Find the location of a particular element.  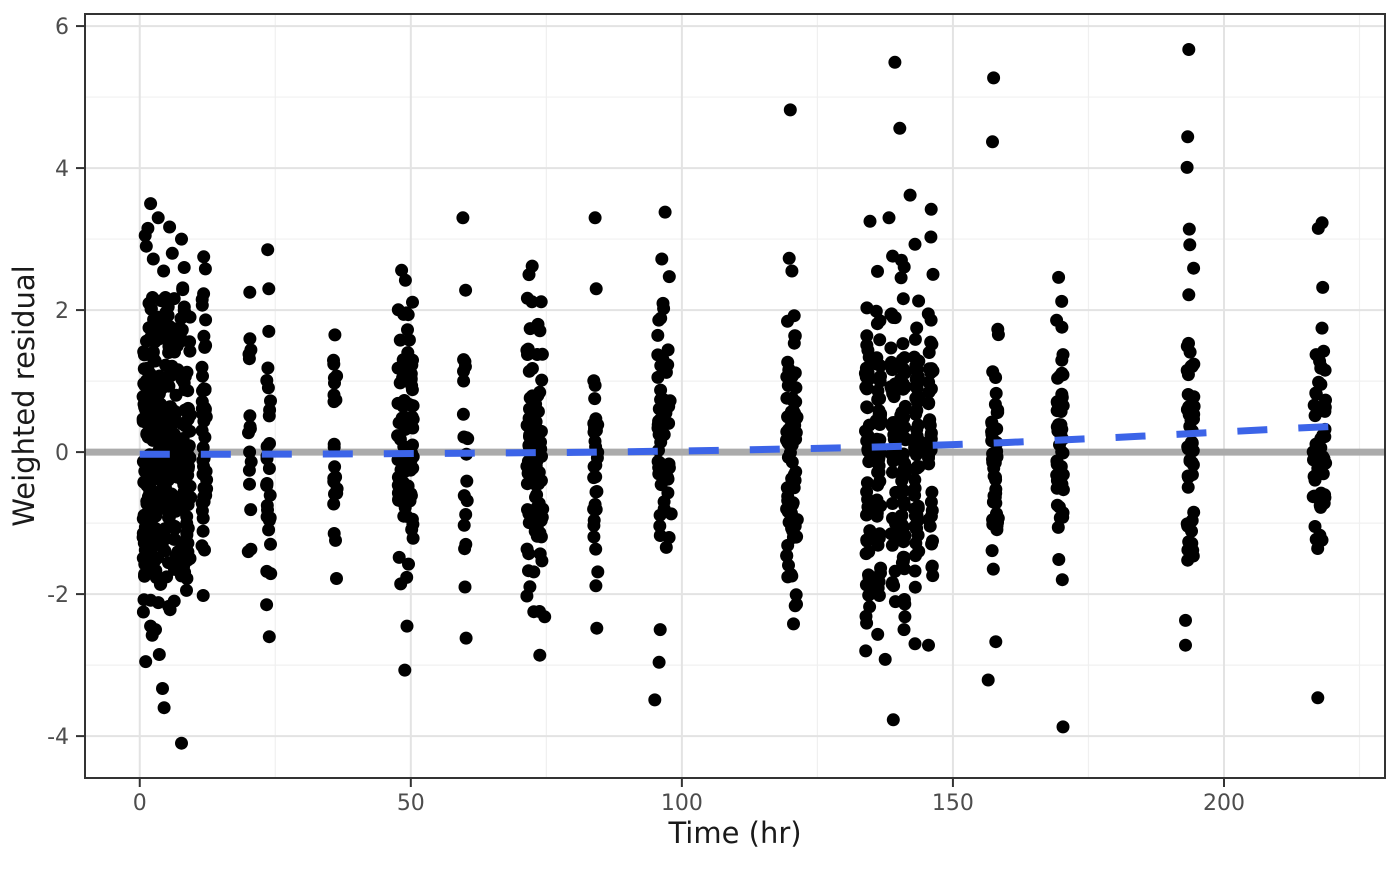

smooth-trend-line is located at coordinates (734, 440).